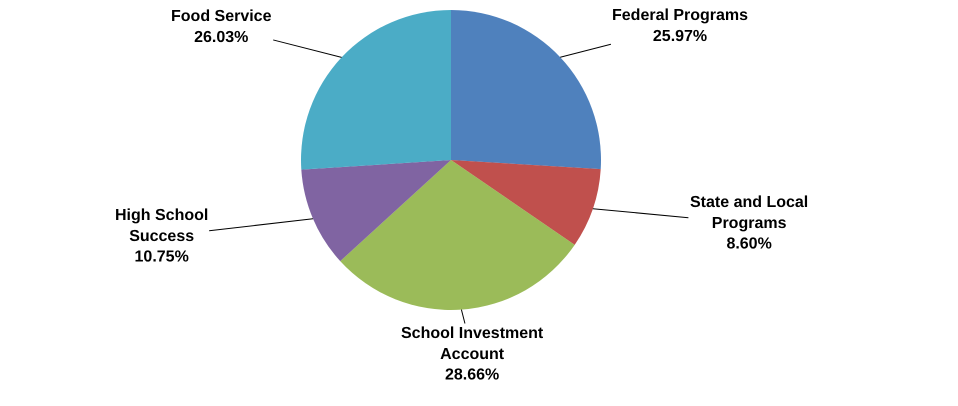 The height and width of the screenshot is (406, 958). I want to click on data-label: 28.66%, so click(472, 375).